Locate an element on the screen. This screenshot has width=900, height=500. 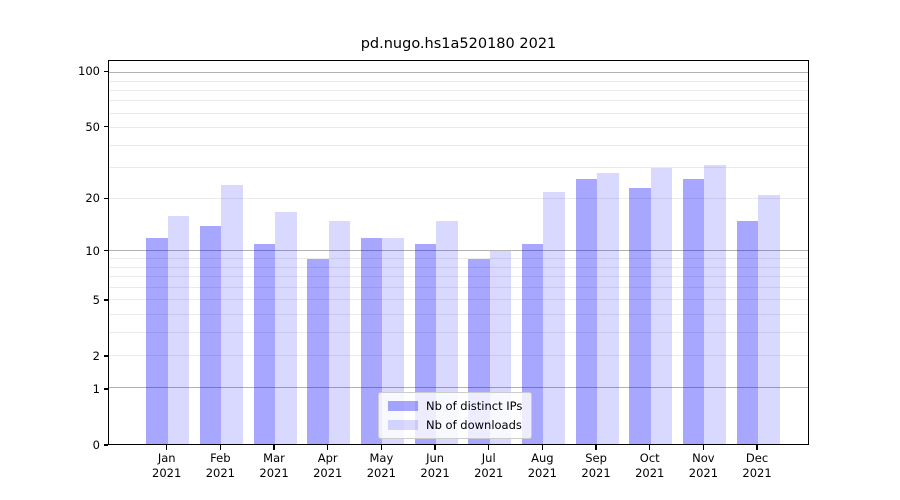
x-tick-dec is located at coordinates (757, 447).